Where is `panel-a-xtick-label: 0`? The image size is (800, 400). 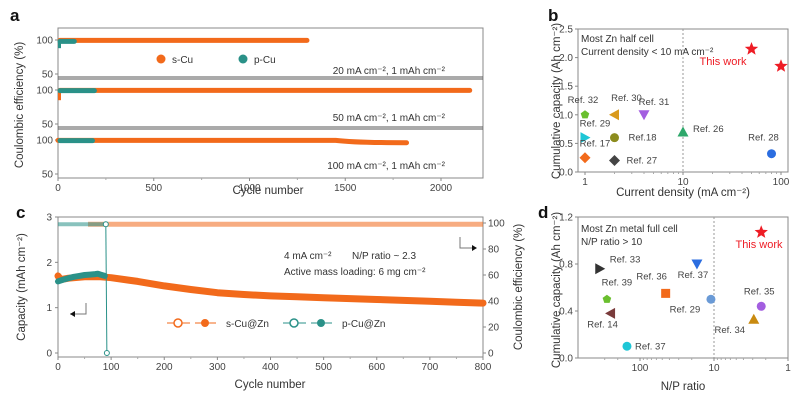 panel-a-xtick-label: 0 is located at coordinates (58, 188).